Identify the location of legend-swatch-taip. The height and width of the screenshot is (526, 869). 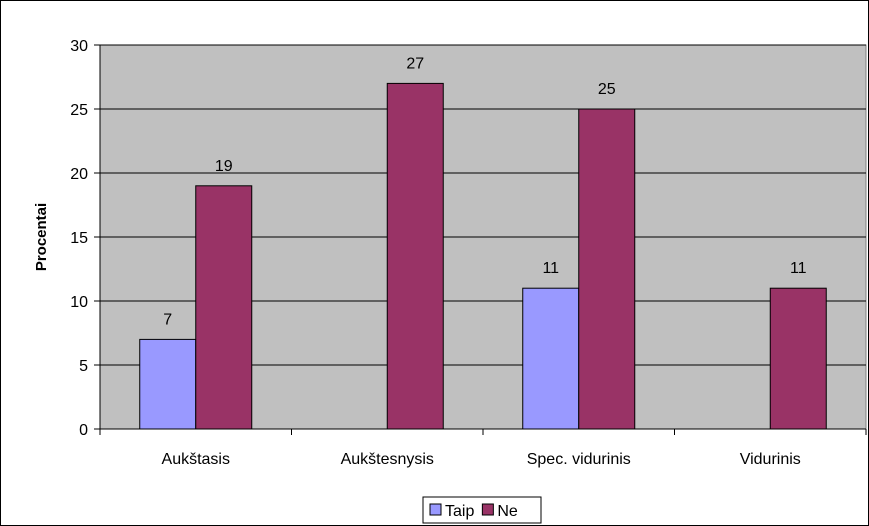
(435, 509).